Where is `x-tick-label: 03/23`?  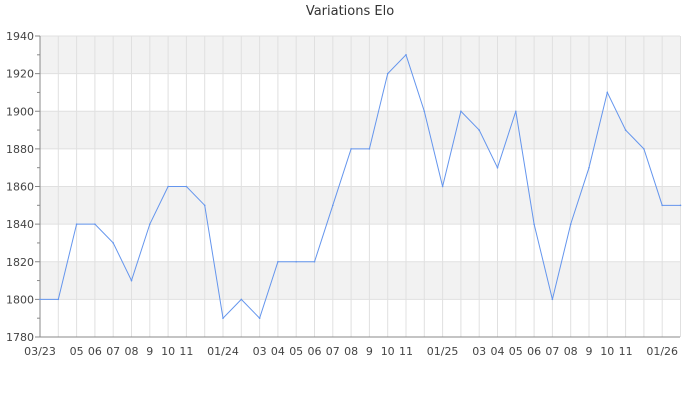
x-tick-label: 03/23 is located at coordinates (40, 351).